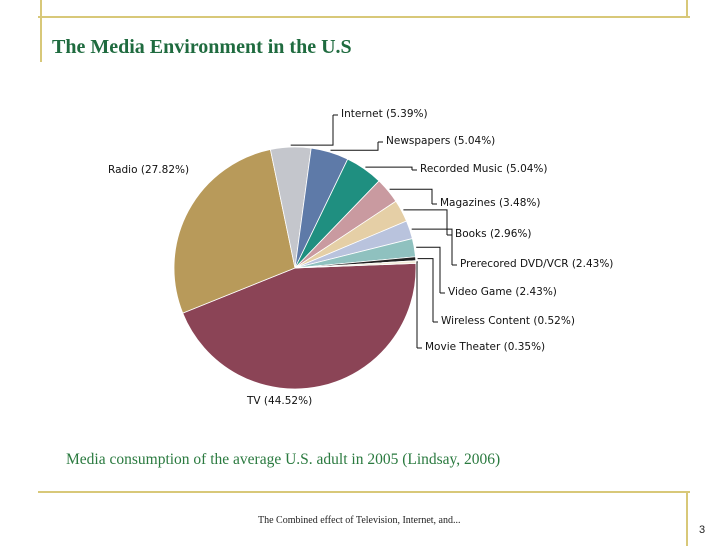 This screenshot has width=728, height=546. What do you see at coordinates (417, 304) in the screenshot?
I see `leader-line-movie-theater` at bounding box center [417, 304].